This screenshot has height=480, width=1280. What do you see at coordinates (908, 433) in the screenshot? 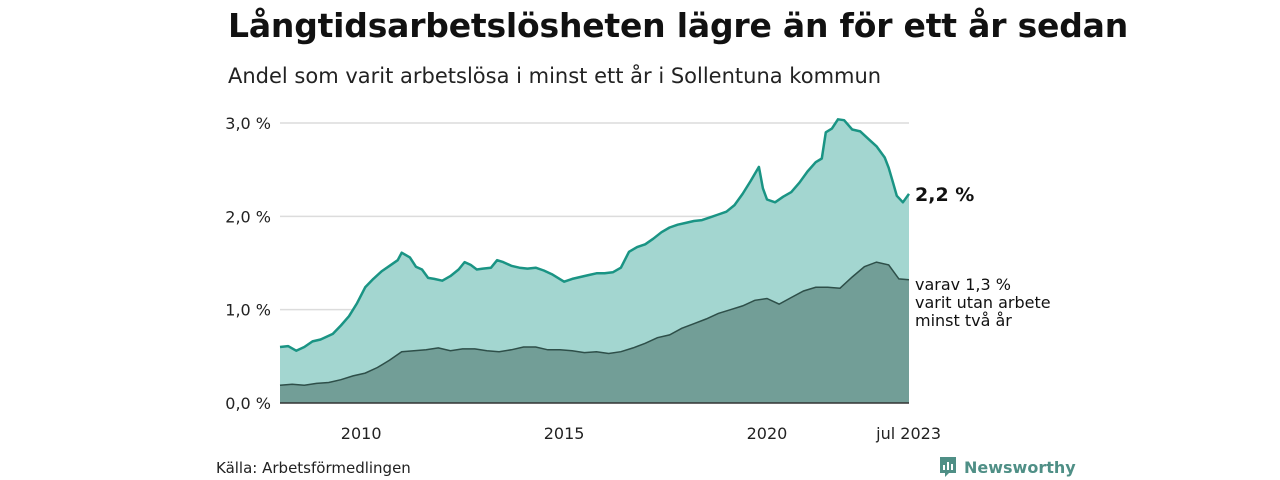
I see `x-tick-label: jul 2023` at bounding box center [908, 433].